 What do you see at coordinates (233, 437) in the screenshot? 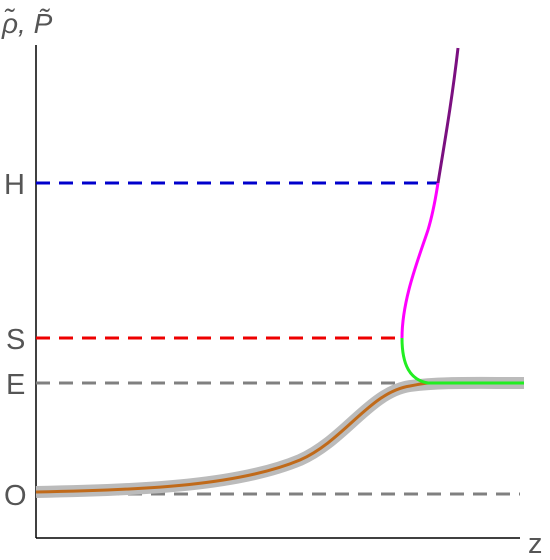
I see `orange-curve` at bounding box center [233, 437].